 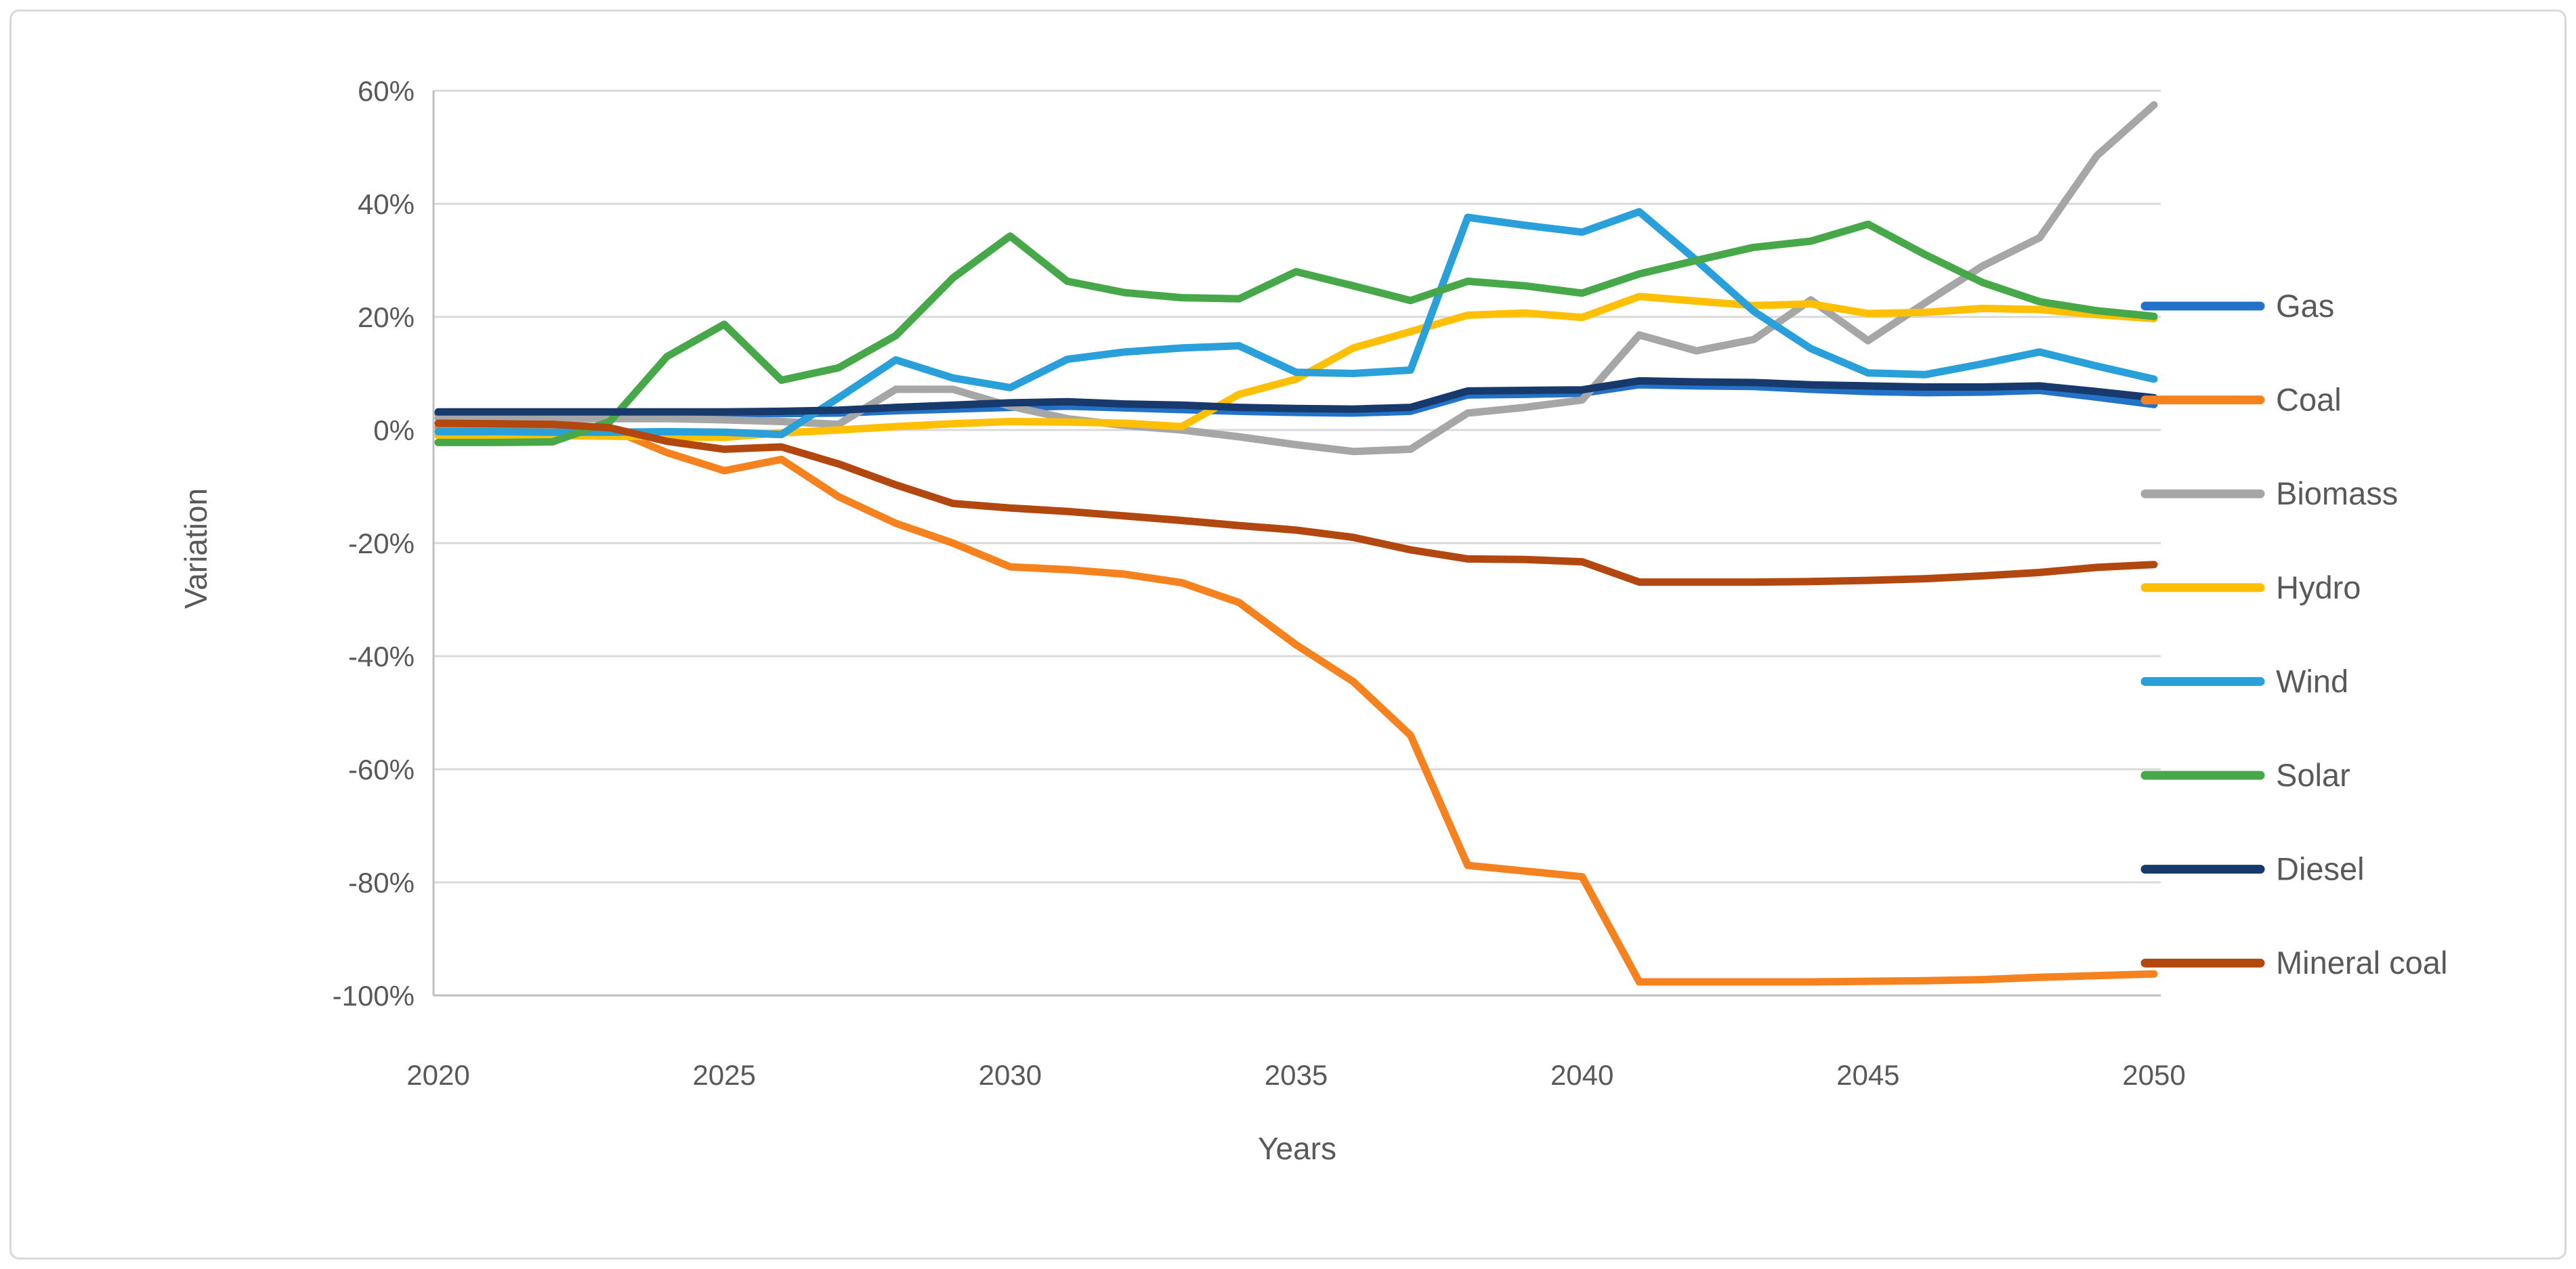 What do you see at coordinates (1297, 1148) in the screenshot?
I see `x-axis-title: Years` at bounding box center [1297, 1148].